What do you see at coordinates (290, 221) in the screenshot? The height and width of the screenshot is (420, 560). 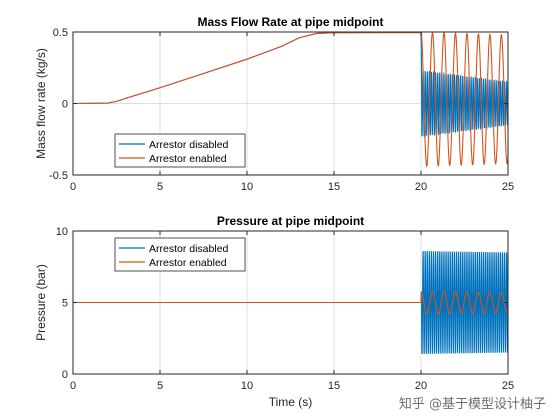 I see `chart-title: Pressure at pipe midpoint` at bounding box center [290, 221].